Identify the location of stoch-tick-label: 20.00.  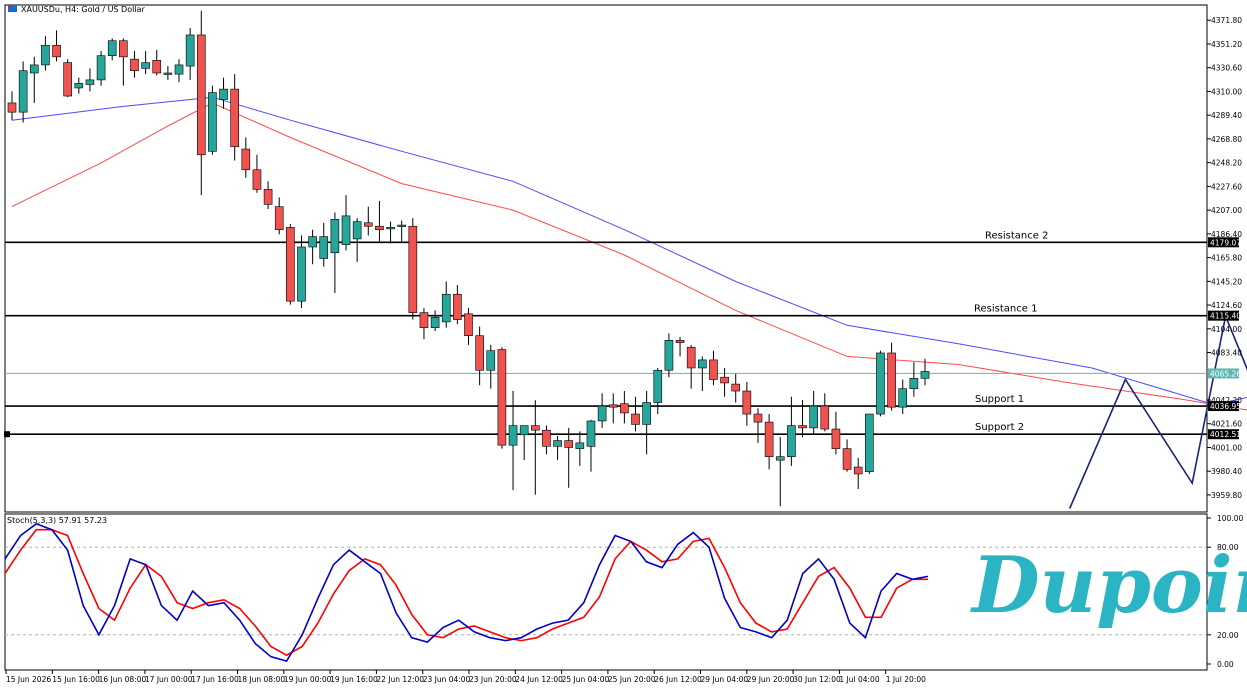
(1228, 635).